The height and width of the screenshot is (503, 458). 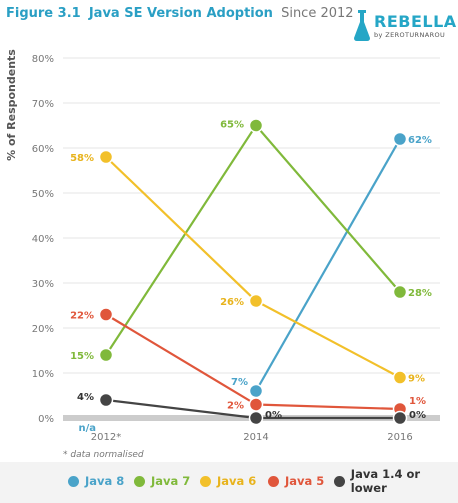 What do you see at coordinates (420, 293) in the screenshot?
I see `data-label: 28%` at bounding box center [420, 293].